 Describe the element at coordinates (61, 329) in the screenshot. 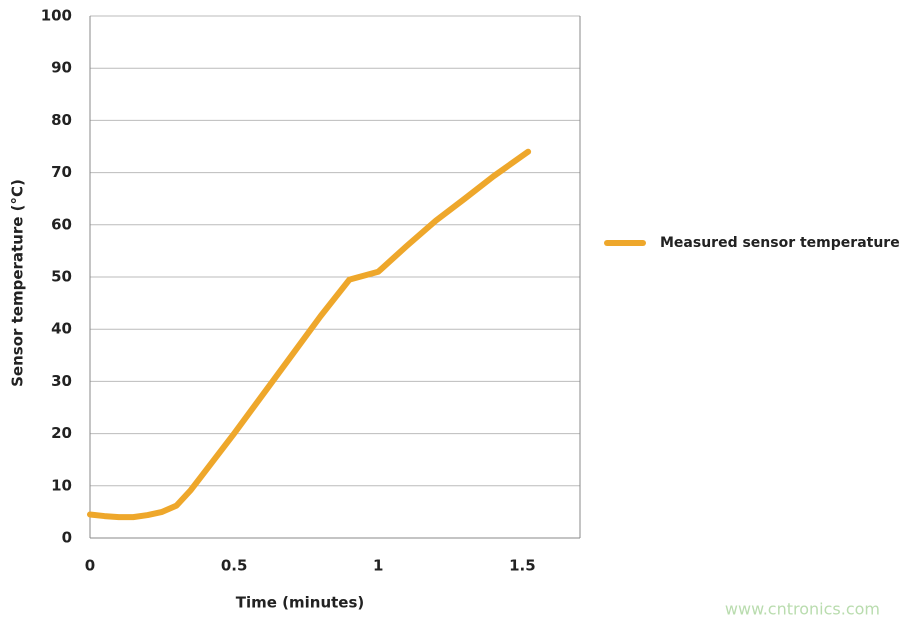

I see `y-tick-label: 40` at that location.